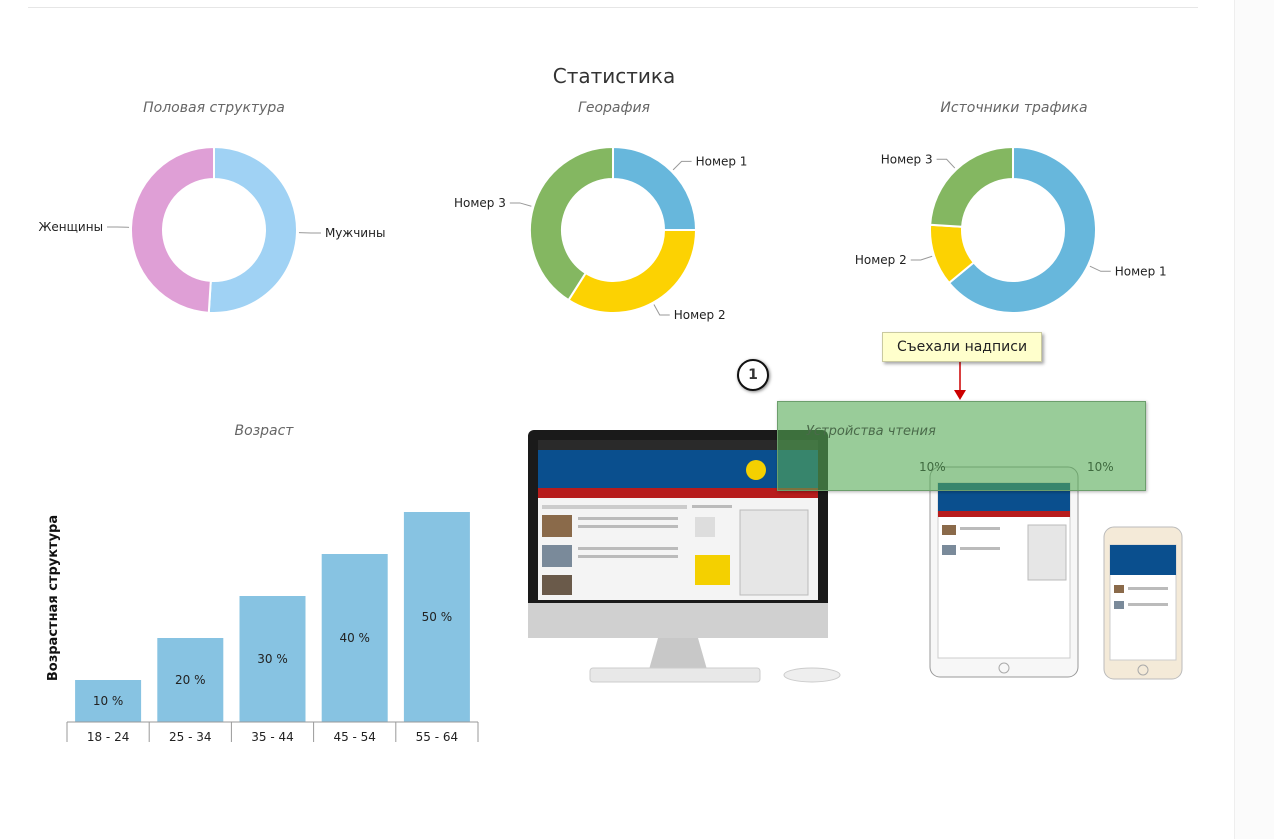 This screenshot has width=1274, height=839. Describe the element at coordinates (907, 159) in the screenshot. I see `traffic-slice-label: Номер 3` at that location.